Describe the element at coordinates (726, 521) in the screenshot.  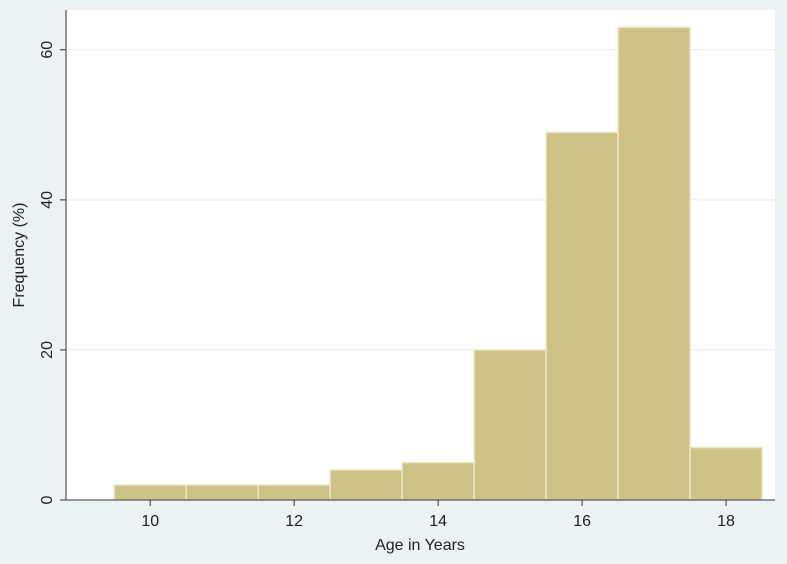
I see `x-tick-label: 18` at that location.